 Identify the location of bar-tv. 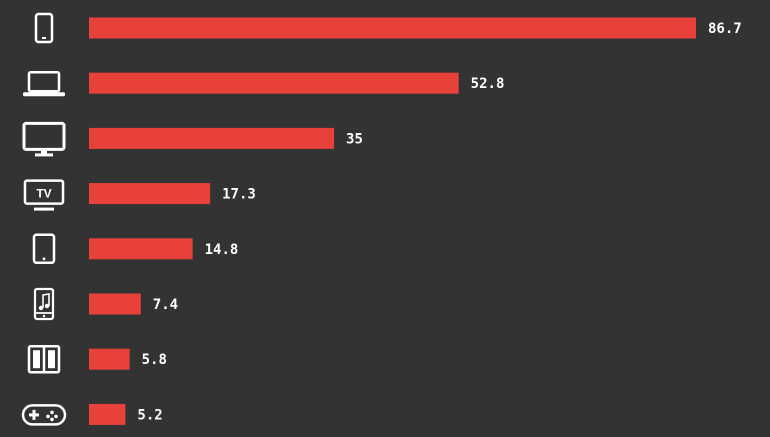
(150, 194).